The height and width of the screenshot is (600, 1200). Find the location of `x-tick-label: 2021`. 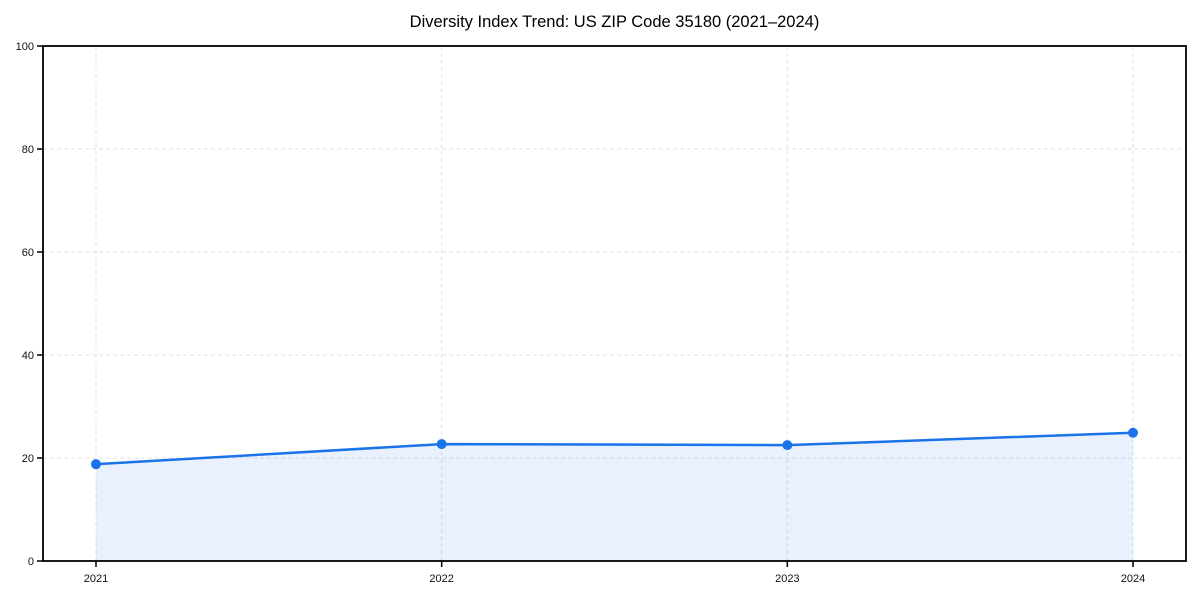

x-tick-label: 2021 is located at coordinates (96, 579).